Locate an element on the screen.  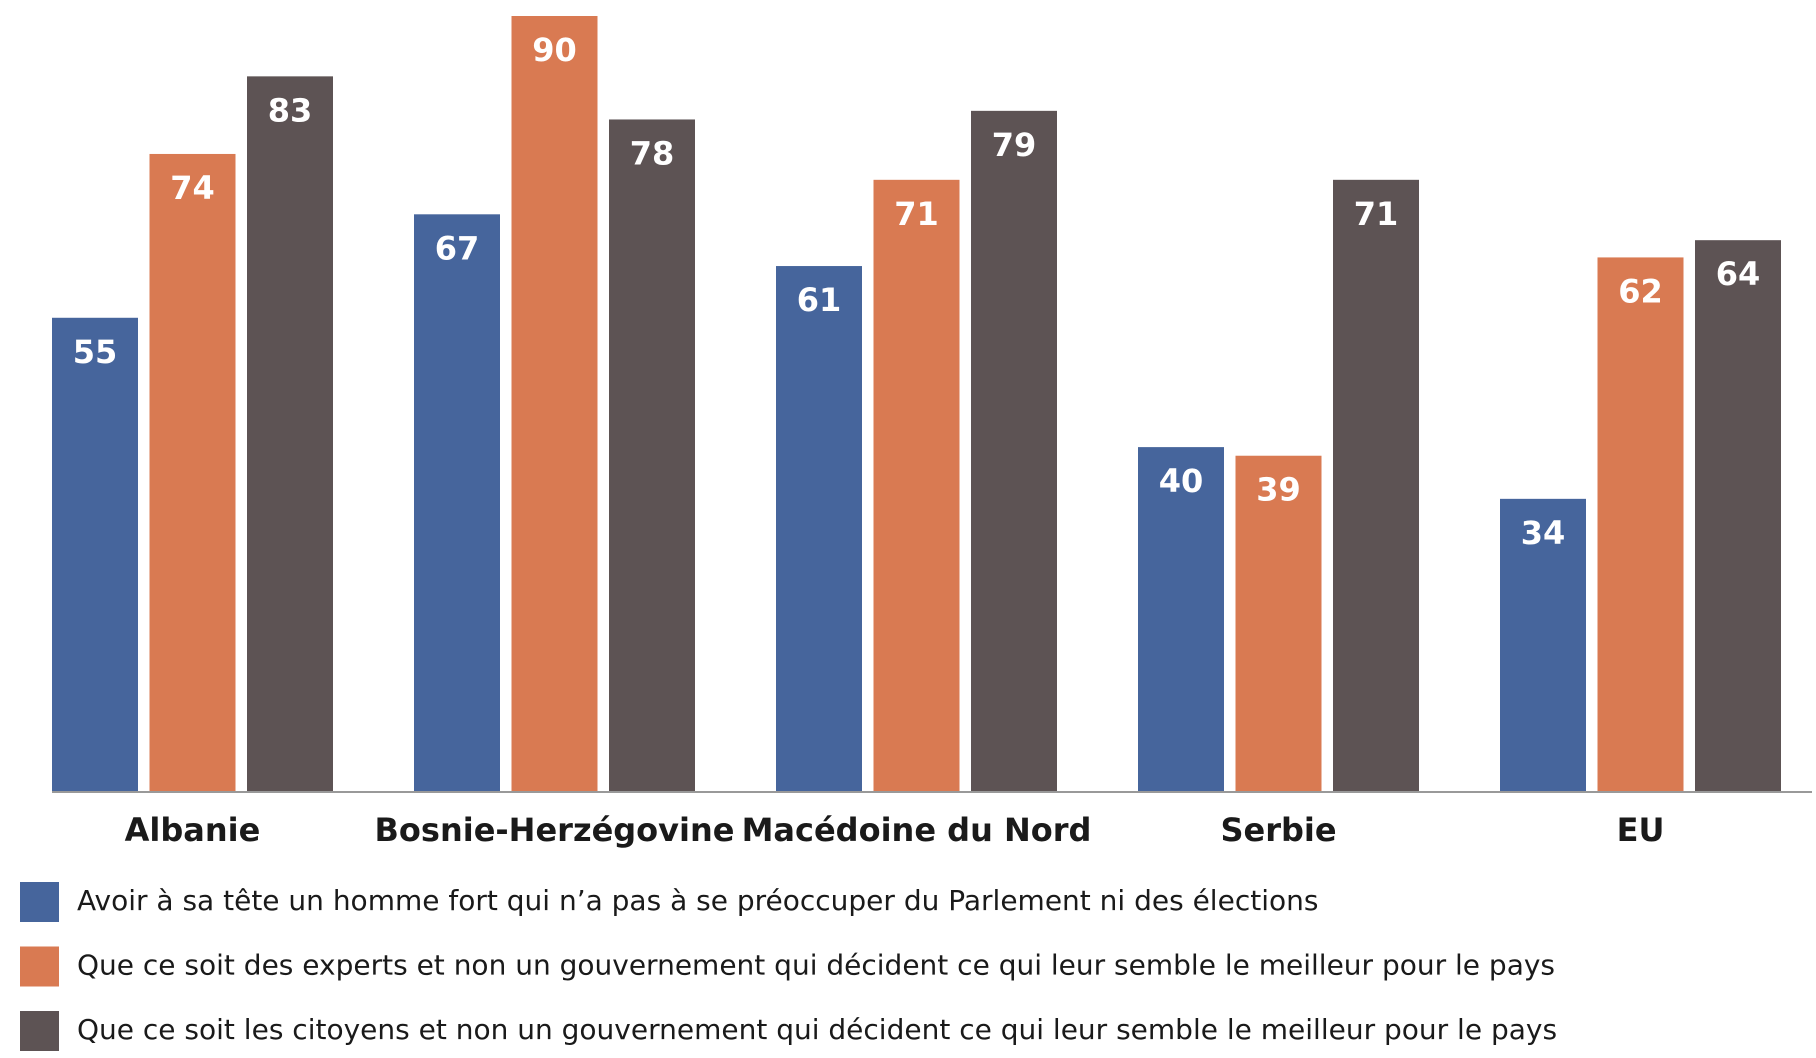
value-label: 78 is located at coordinates (652, 153).